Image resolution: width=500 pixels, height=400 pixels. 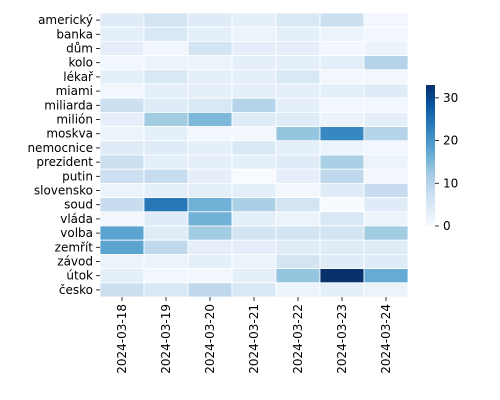 I want to click on row-label: banka, so click(x=74, y=34).